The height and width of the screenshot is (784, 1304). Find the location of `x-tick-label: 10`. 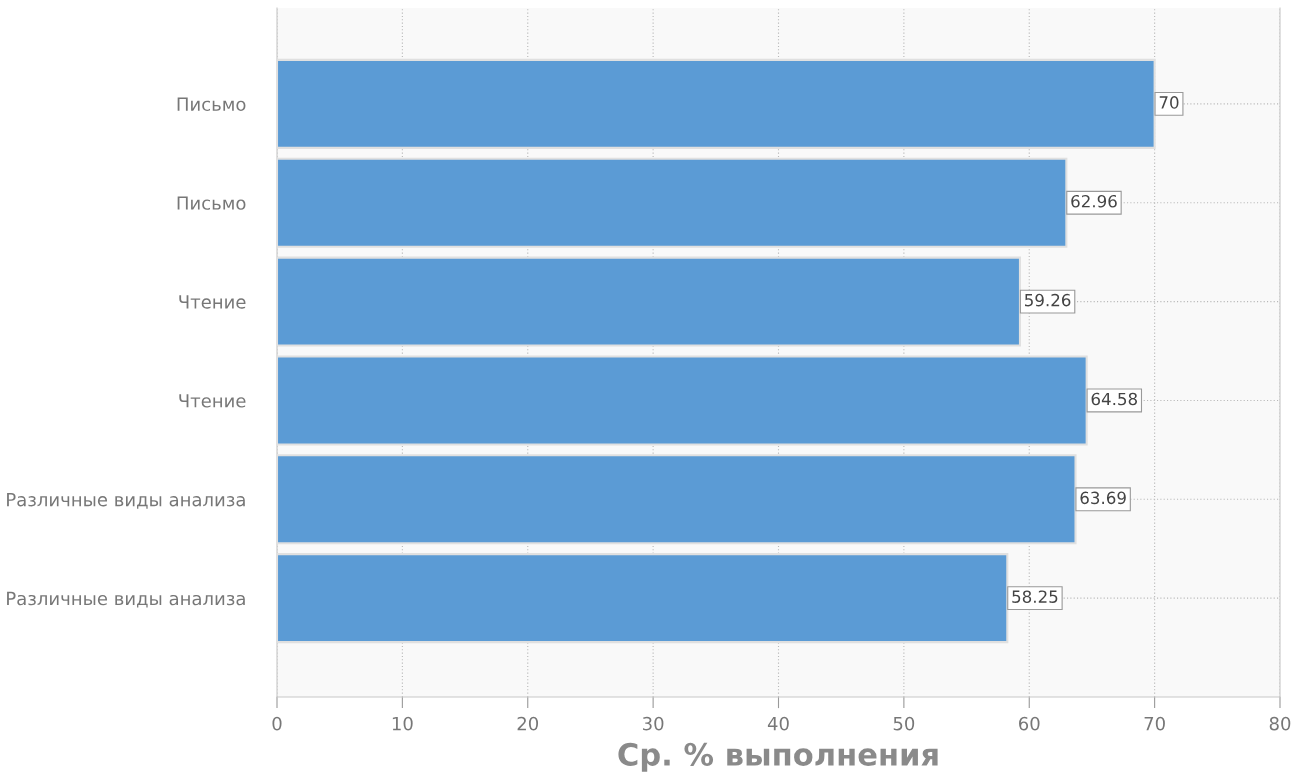

x-tick-label: 10 is located at coordinates (402, 723).